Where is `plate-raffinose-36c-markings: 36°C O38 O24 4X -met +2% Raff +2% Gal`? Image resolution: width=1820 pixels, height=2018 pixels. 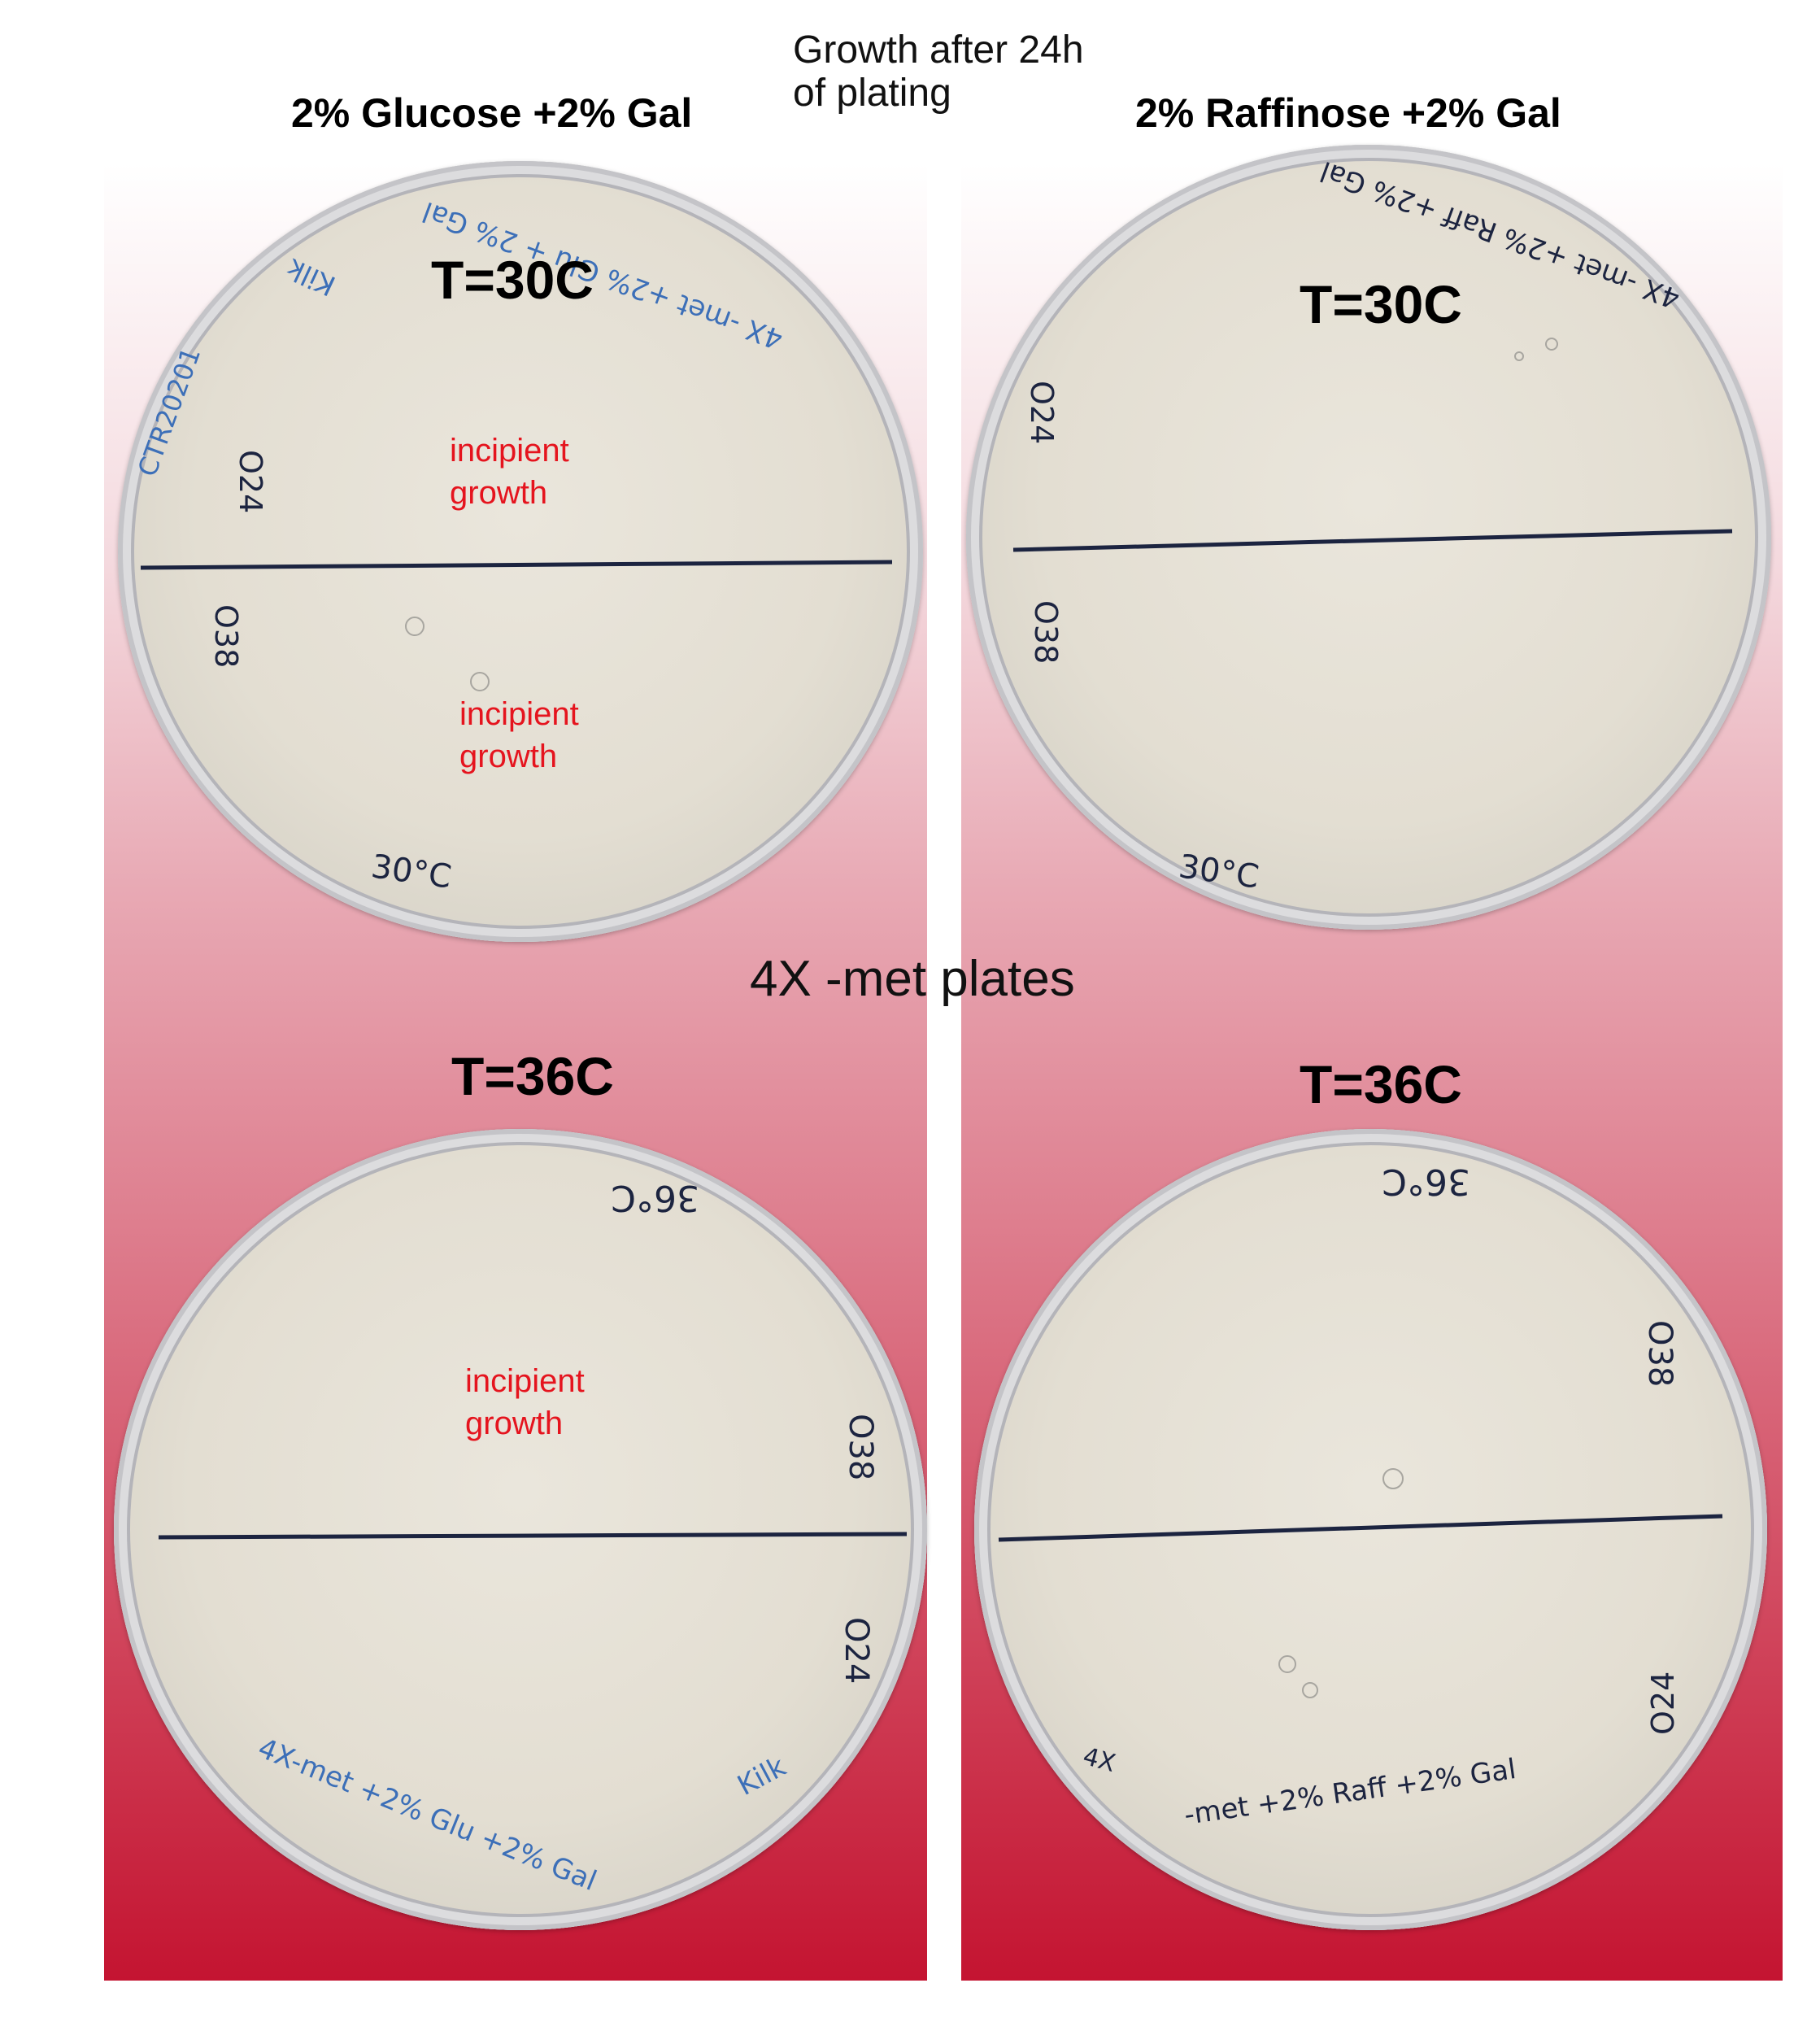
plate-raffinose-36c-markings: 36°C O38 O24 4X -met +2% Raff +2% Gal is located at coordinates (1360, 1496).